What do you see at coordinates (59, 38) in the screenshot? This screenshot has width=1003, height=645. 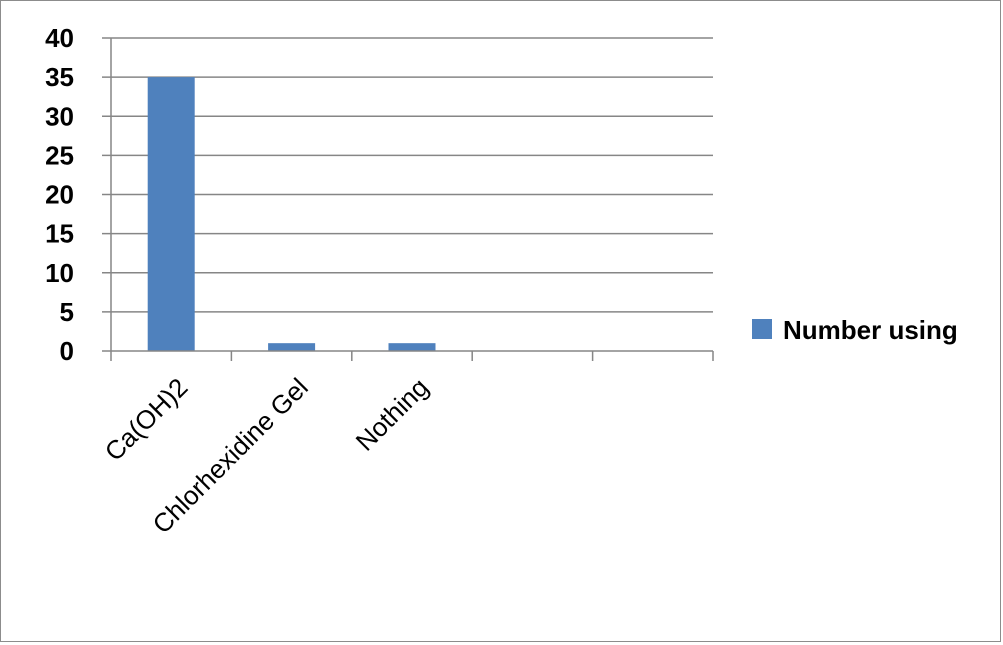 I see `y-tick-label: 40` at bounding box center [59, 38].